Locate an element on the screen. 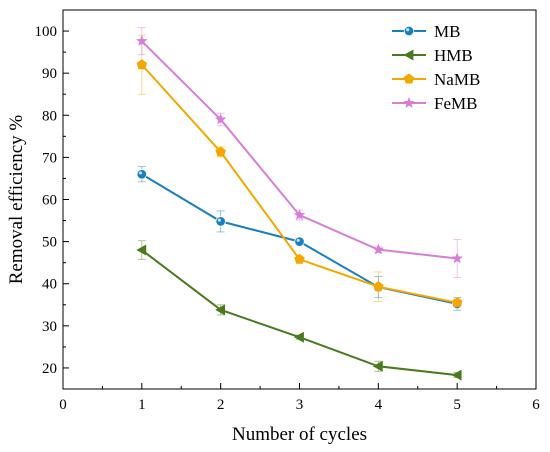 The image size is (550, 452). y-tick-label: 30 is located at coordinates (49, 327).